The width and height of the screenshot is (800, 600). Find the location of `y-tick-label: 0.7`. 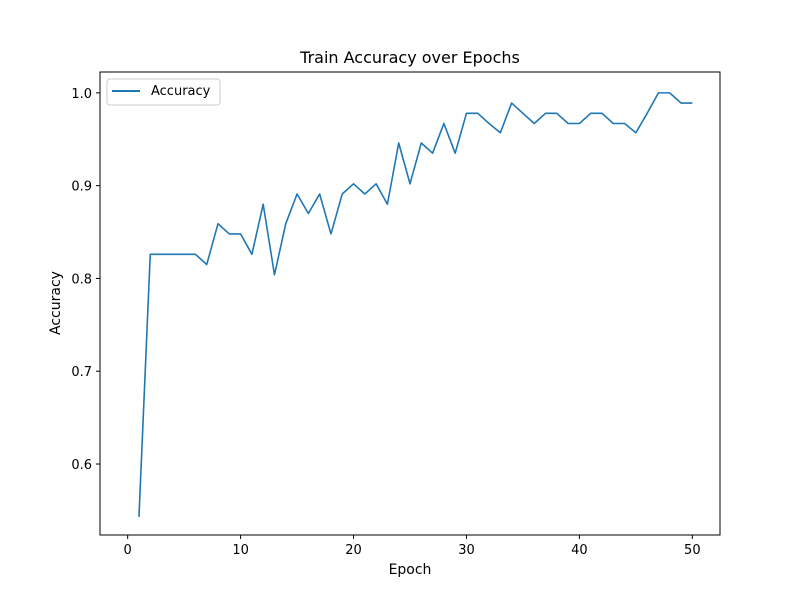

y-tick-label: 0.7 is located at coordinates (81, 372).